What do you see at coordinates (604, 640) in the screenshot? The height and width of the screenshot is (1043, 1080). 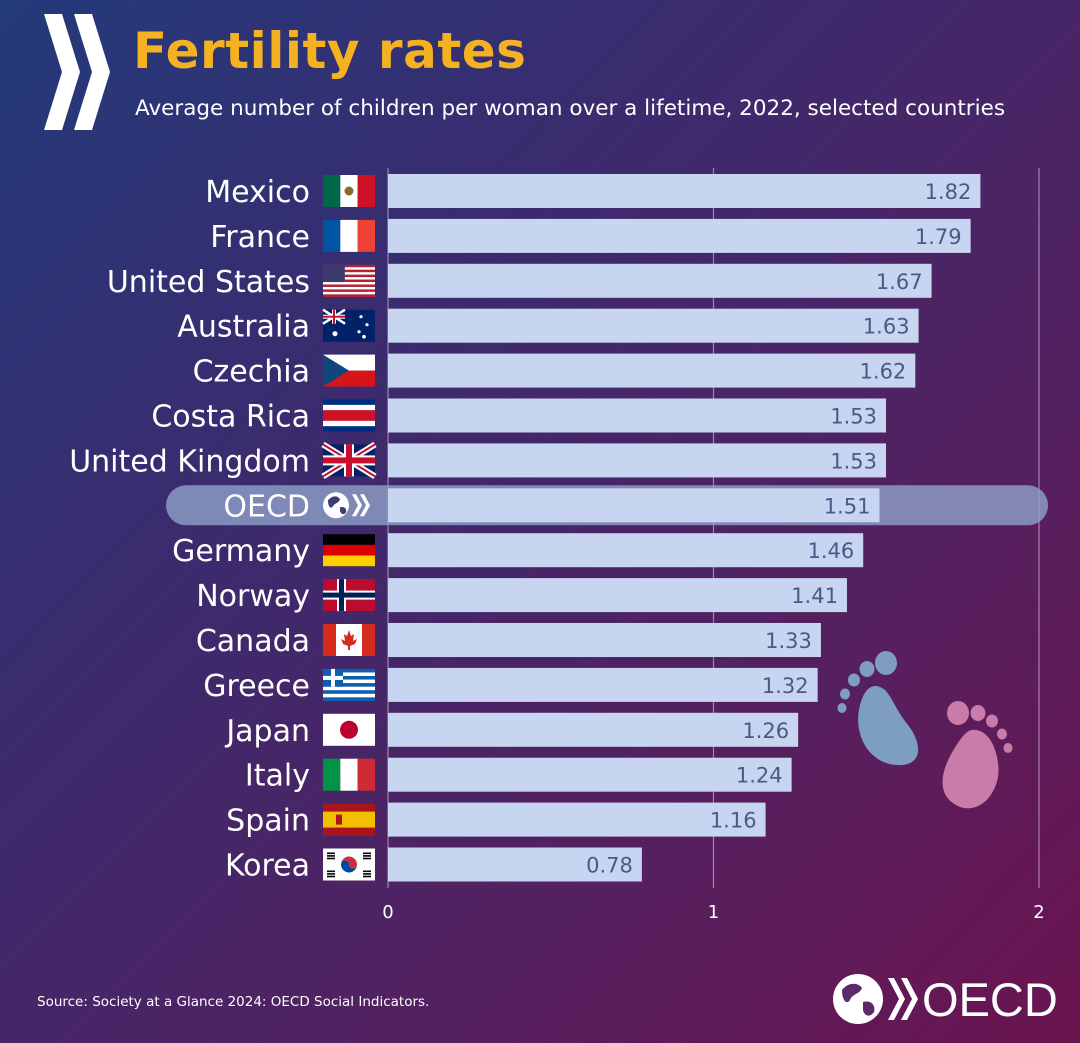 I see `bar-canada` at bounding box center [604, 640].